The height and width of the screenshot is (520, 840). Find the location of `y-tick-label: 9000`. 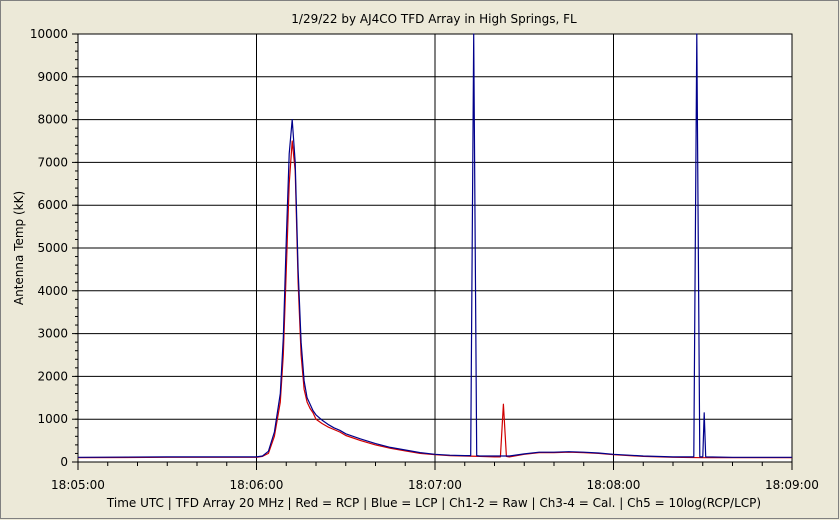

y-tick-label: 9000 is located at coordinates (52, 77).